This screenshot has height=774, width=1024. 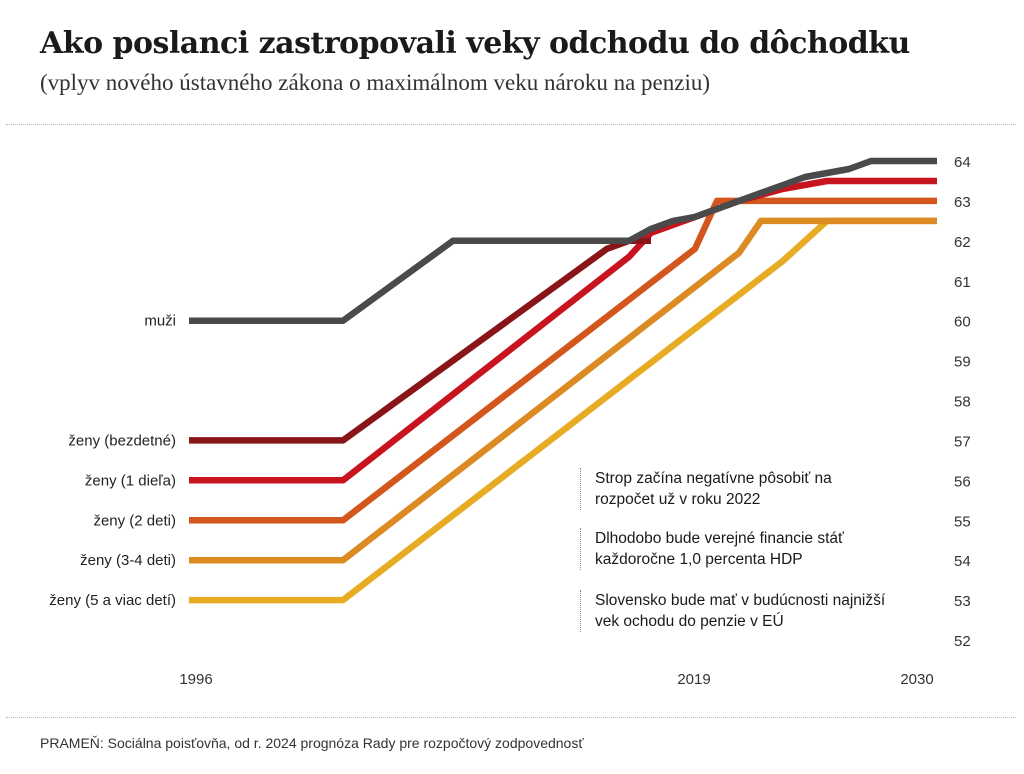 I want to click on y-tick-label: 54, so click(x=962, y=561).